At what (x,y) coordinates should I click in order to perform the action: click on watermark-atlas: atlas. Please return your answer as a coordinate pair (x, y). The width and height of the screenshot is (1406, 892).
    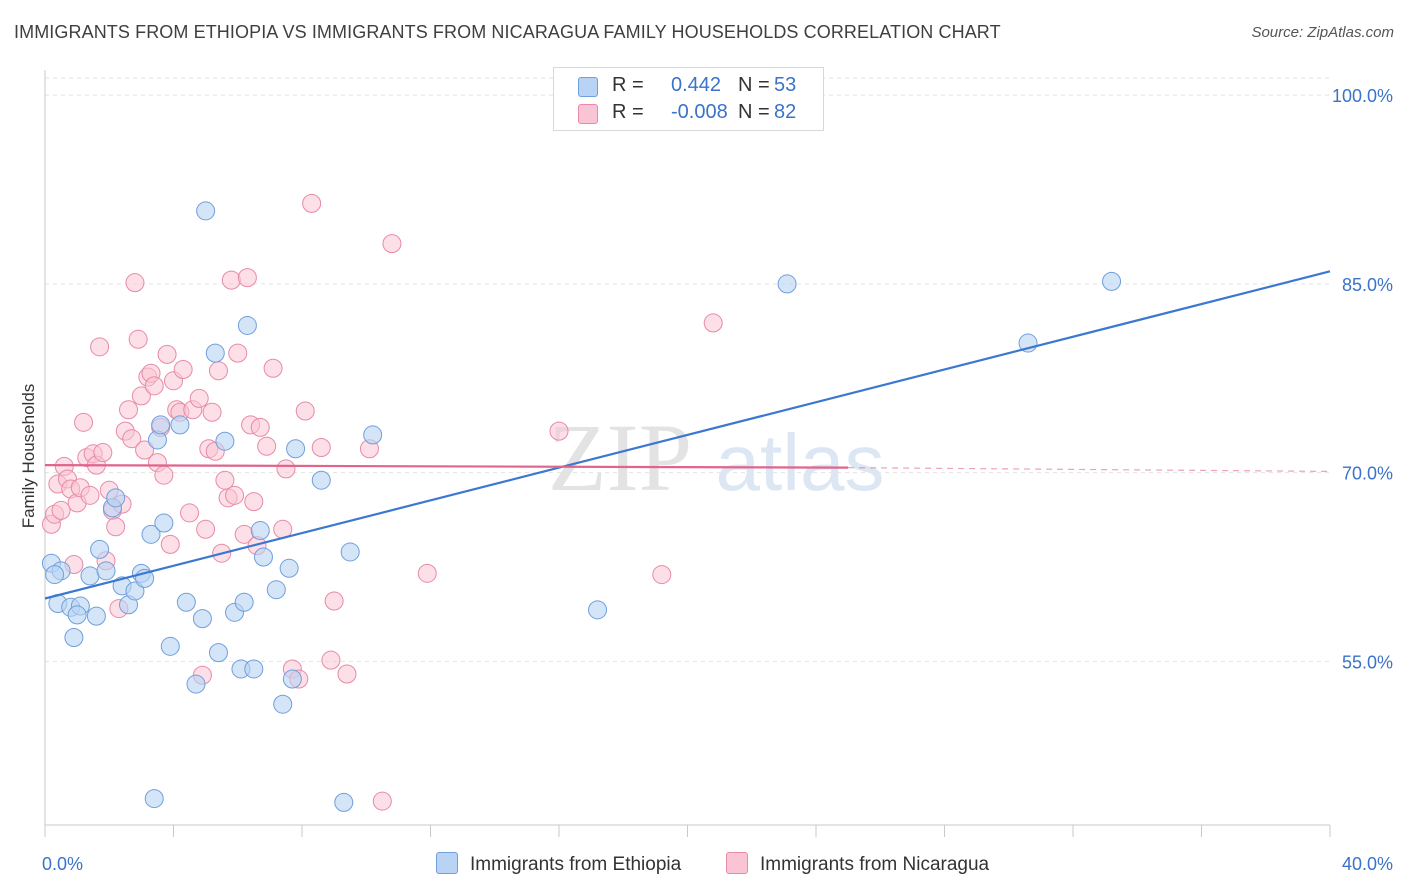
    Looking at the image, I should click on (800, 462).